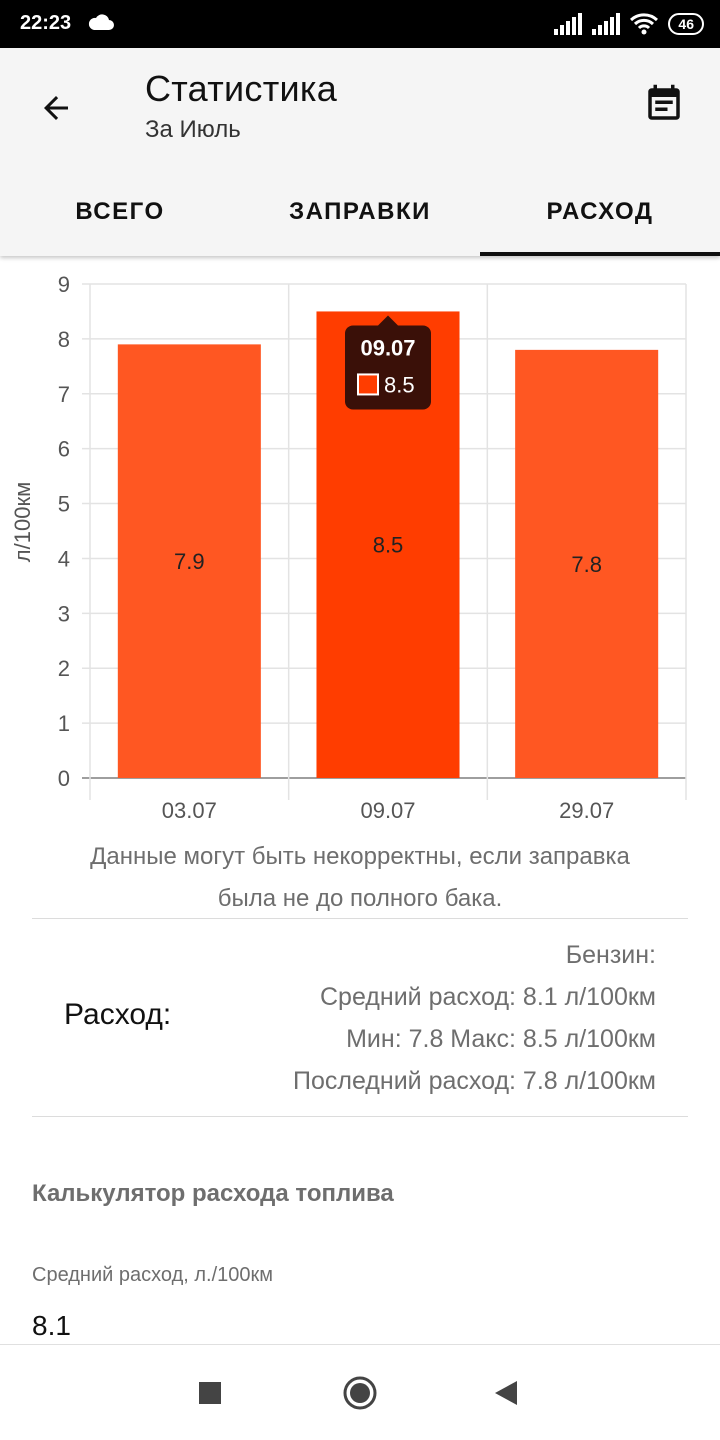 Image resolution: width=720 pixels, height=1440 pixels. What do you see at coordinates (101, 22) in the screenshot?
I see `cloud-icon` at bounding box center [101, 22].